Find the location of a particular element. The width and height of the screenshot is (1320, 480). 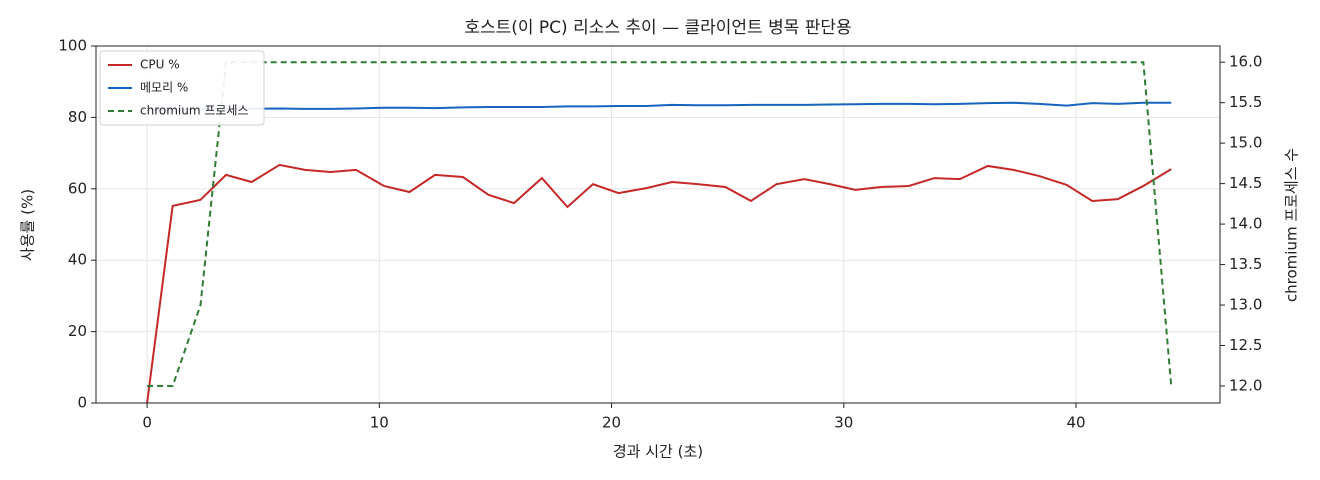

y2-tick-label: 14.5 is located at coordinates (1245, 183).